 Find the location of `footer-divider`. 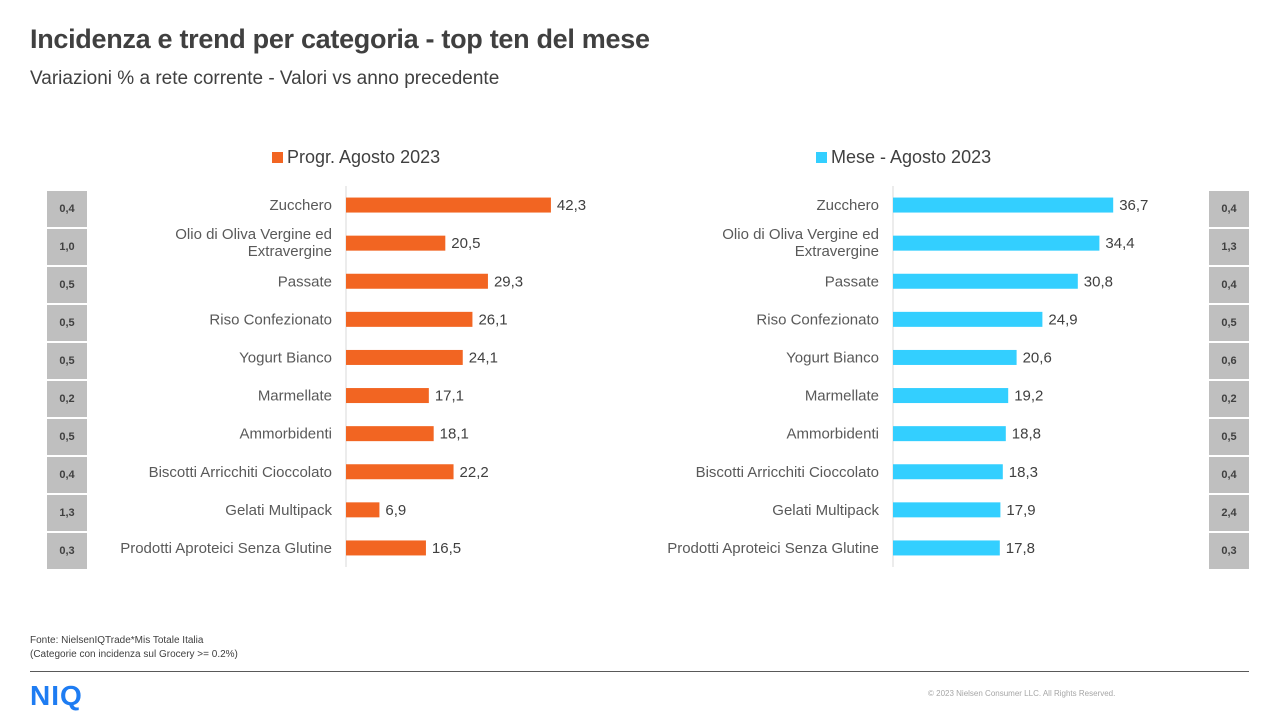

footer-divider is located at coordinates (639, 671).